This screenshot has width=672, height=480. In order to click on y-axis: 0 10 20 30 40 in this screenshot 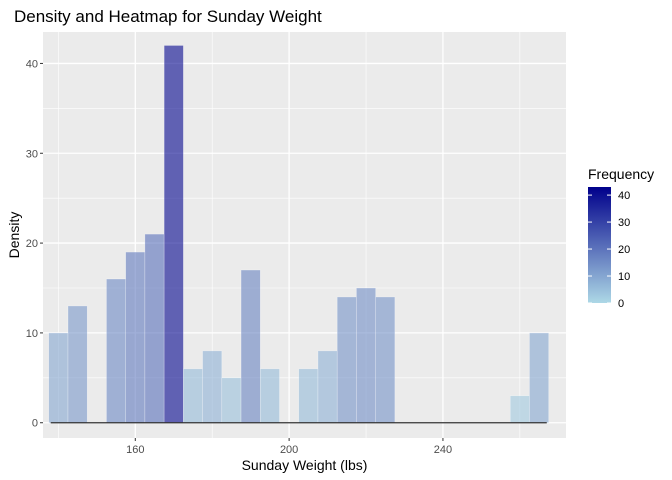, I will do `click(34, 244)`.